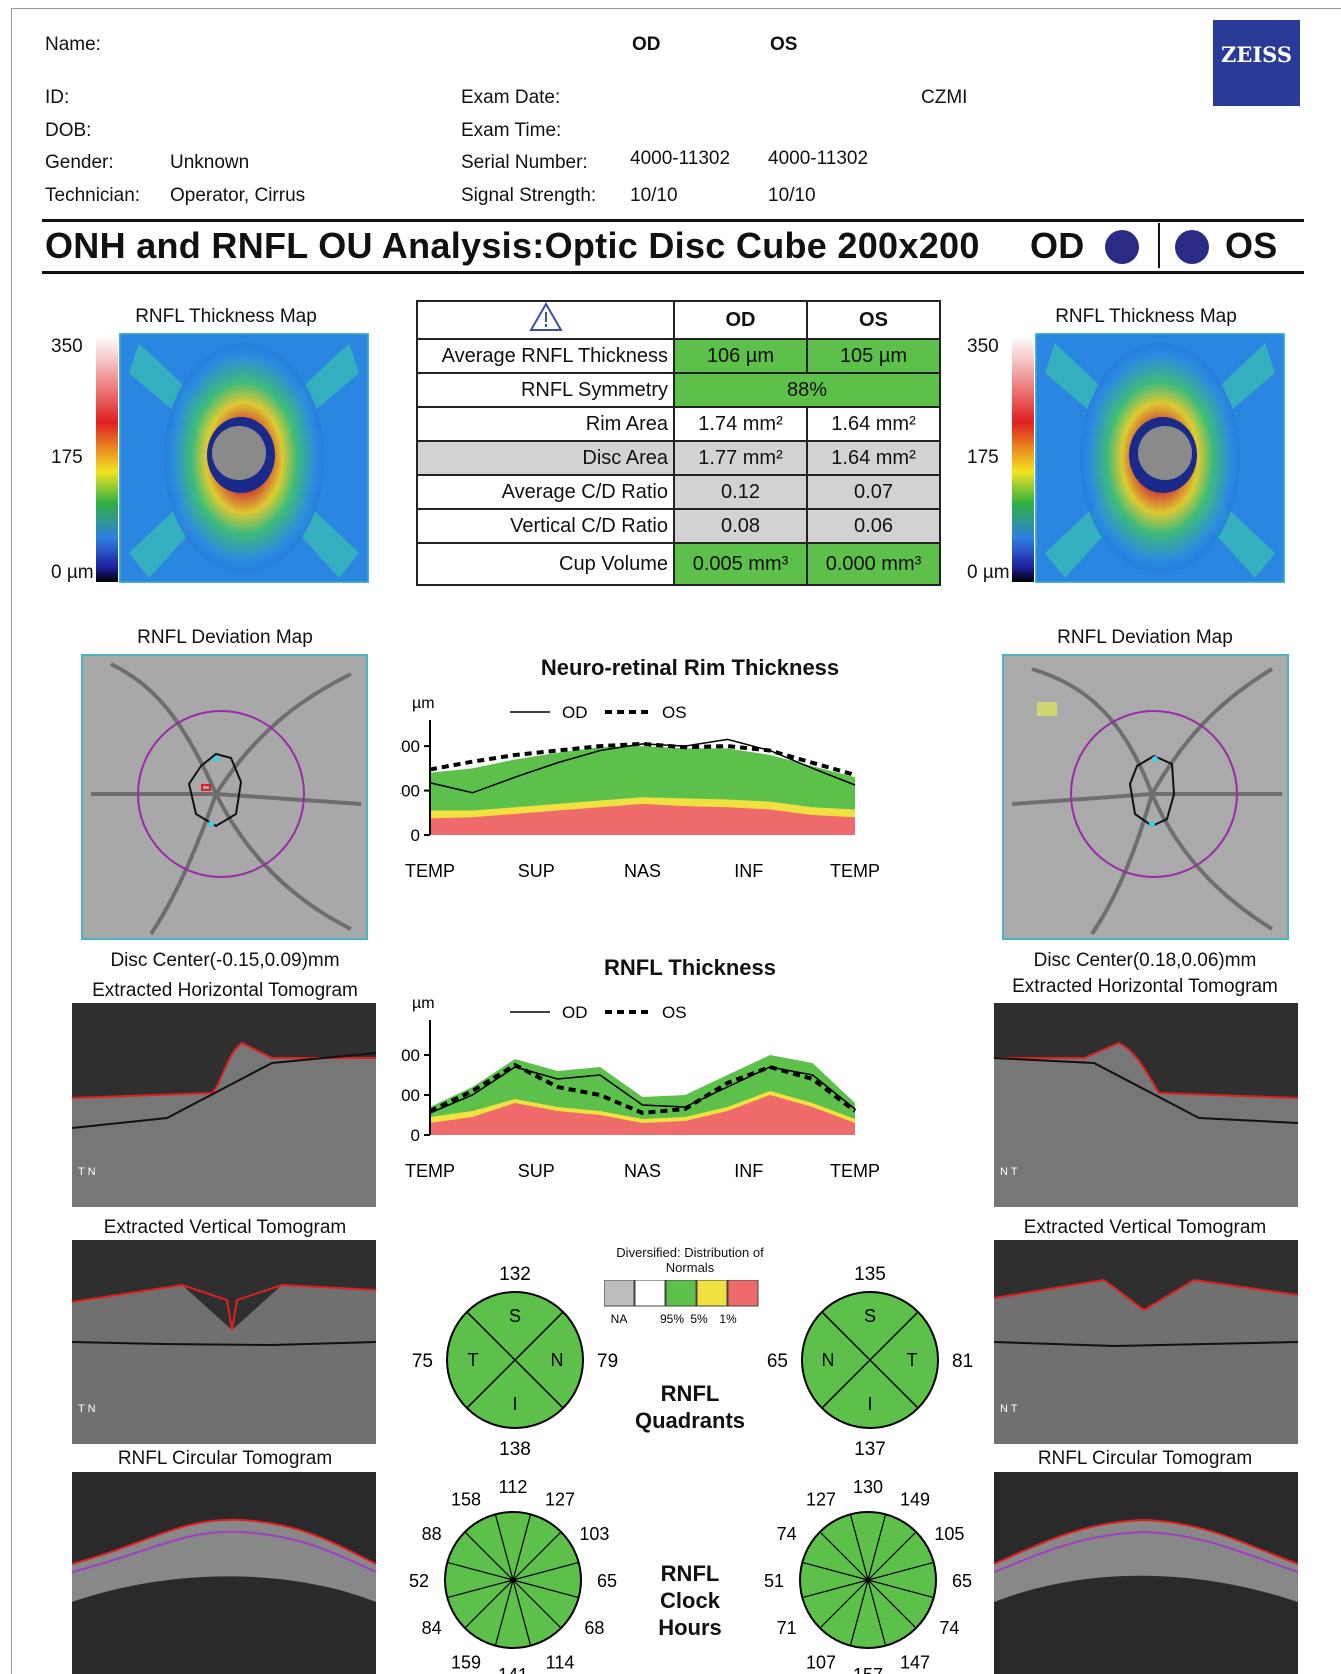 The width and height of the screenshot is (1341, 1674). What do you see at coordinates (870, 1316) in the screenshot?
I see `quadrant-letter: S` at bounding box center [870, 1316].